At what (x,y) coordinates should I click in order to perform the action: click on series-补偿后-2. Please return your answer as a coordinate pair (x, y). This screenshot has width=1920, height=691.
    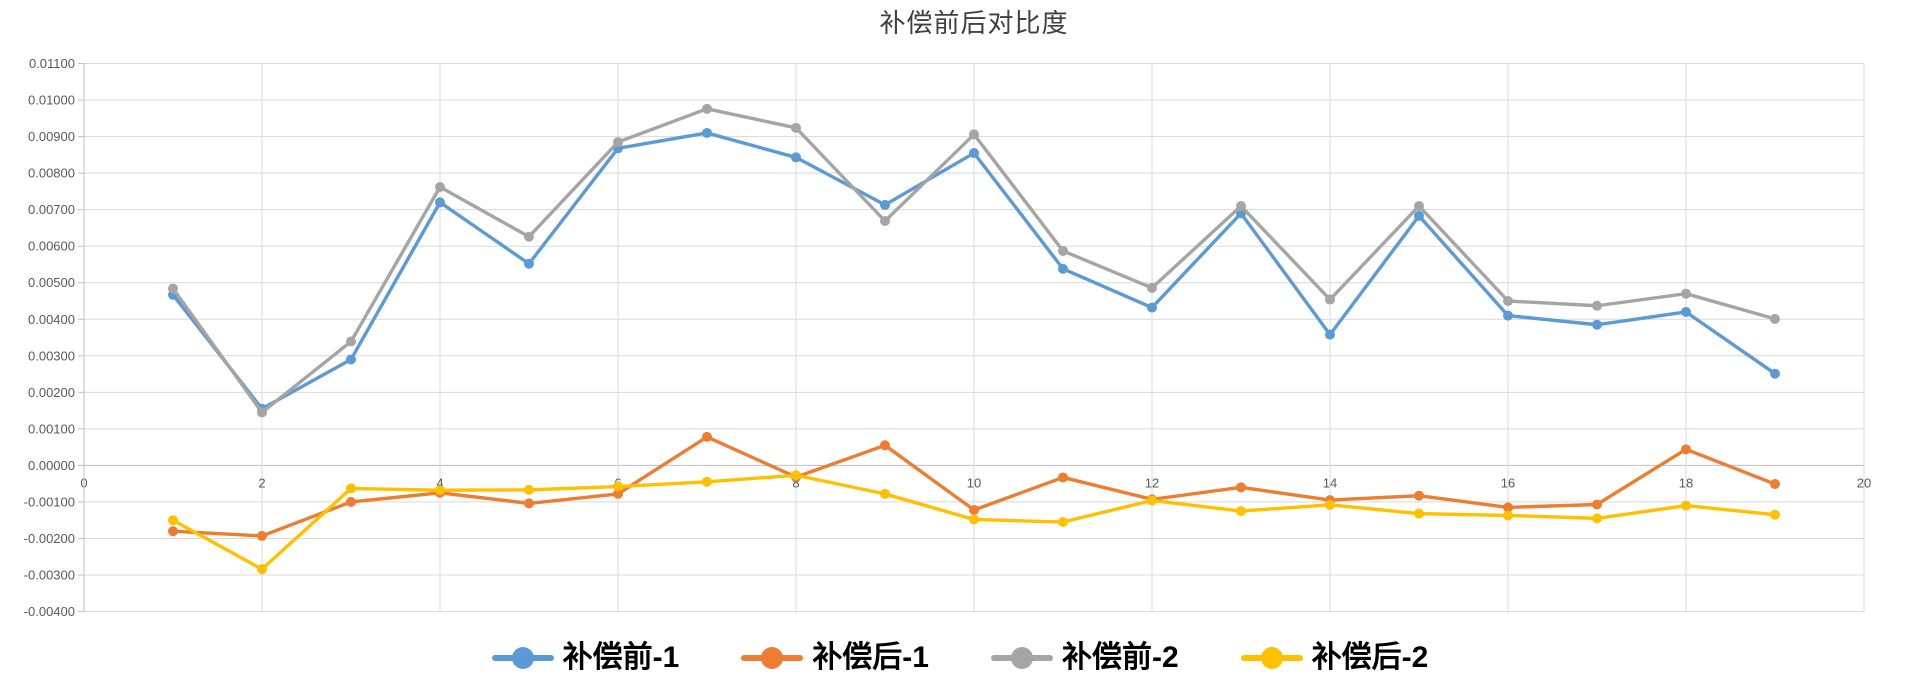
    Looking at the image, I should click on (974, 522).